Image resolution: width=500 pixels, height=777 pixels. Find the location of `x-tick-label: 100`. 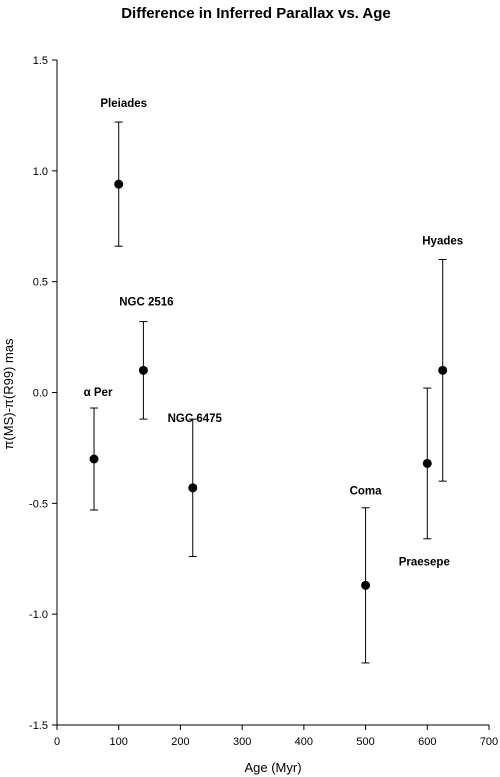

x-tick-label: 100 is located at coordinates (119, 742).